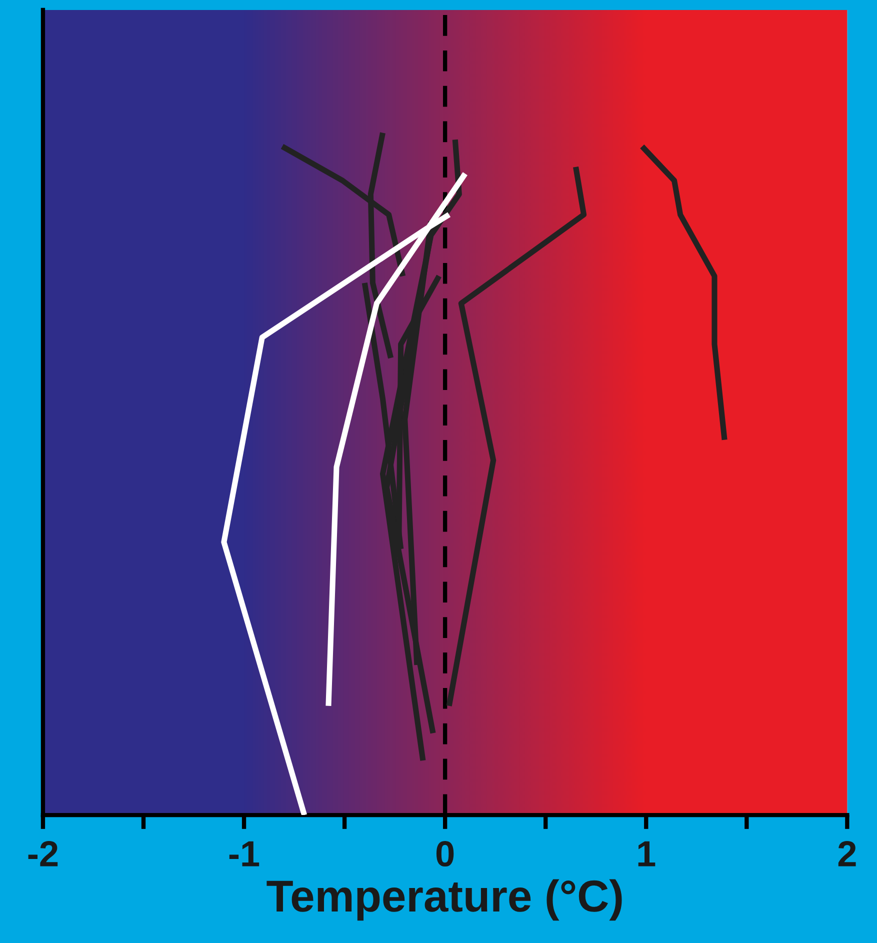  What do you see at coordinates (444, 900) in the screenshot?
I see `x-axis-title: Temperature (°C)` at bounding box center [444, 900].